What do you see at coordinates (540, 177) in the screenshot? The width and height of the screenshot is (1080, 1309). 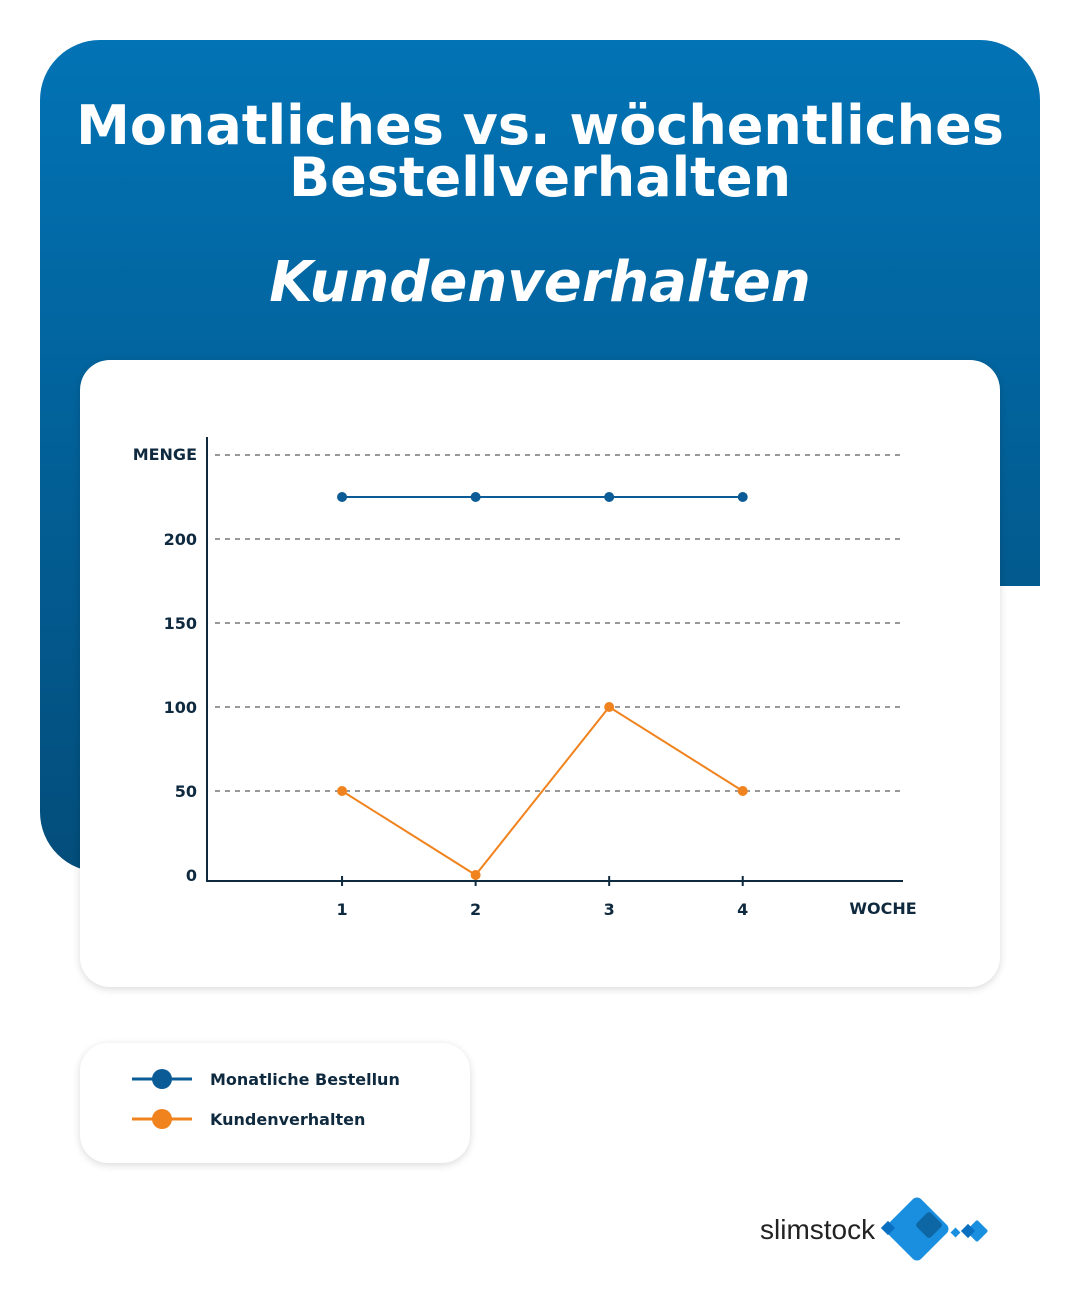 I see `title-line-2: Bestellverhalten` at bounding box center [540, 177].